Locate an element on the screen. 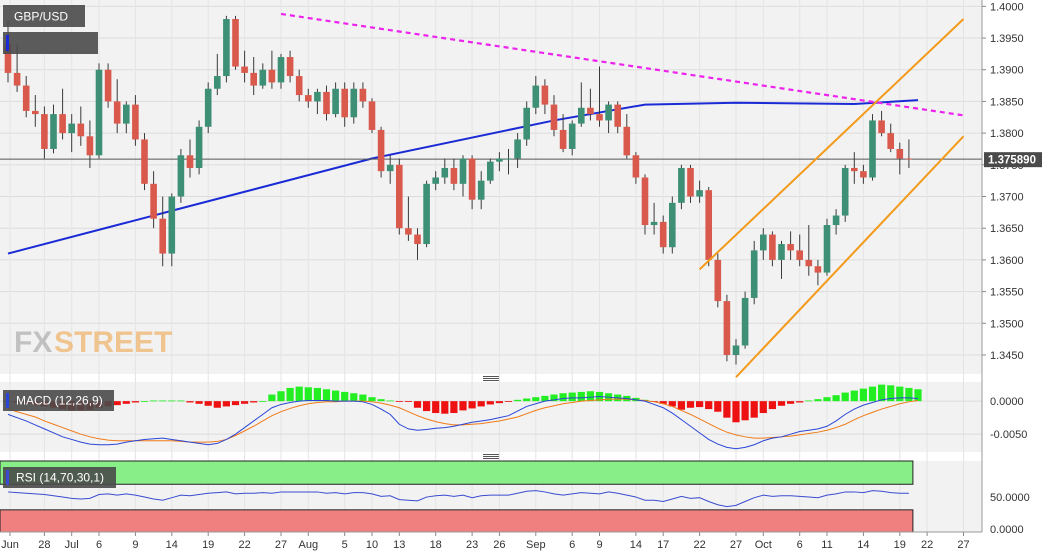 This screenshot has width=1060, height=560. macd-legend-swatch is located at coordinates (7, 400).